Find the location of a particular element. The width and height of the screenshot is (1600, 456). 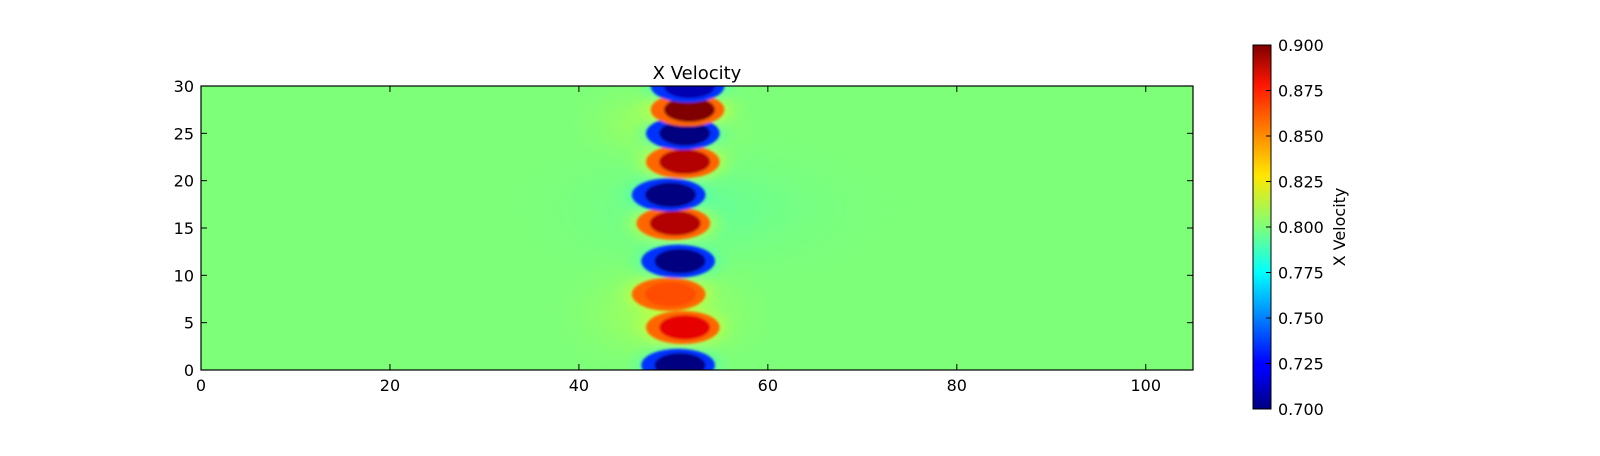

colorbar-tick-label: 0.700 is located at coordinates (1301, 409).